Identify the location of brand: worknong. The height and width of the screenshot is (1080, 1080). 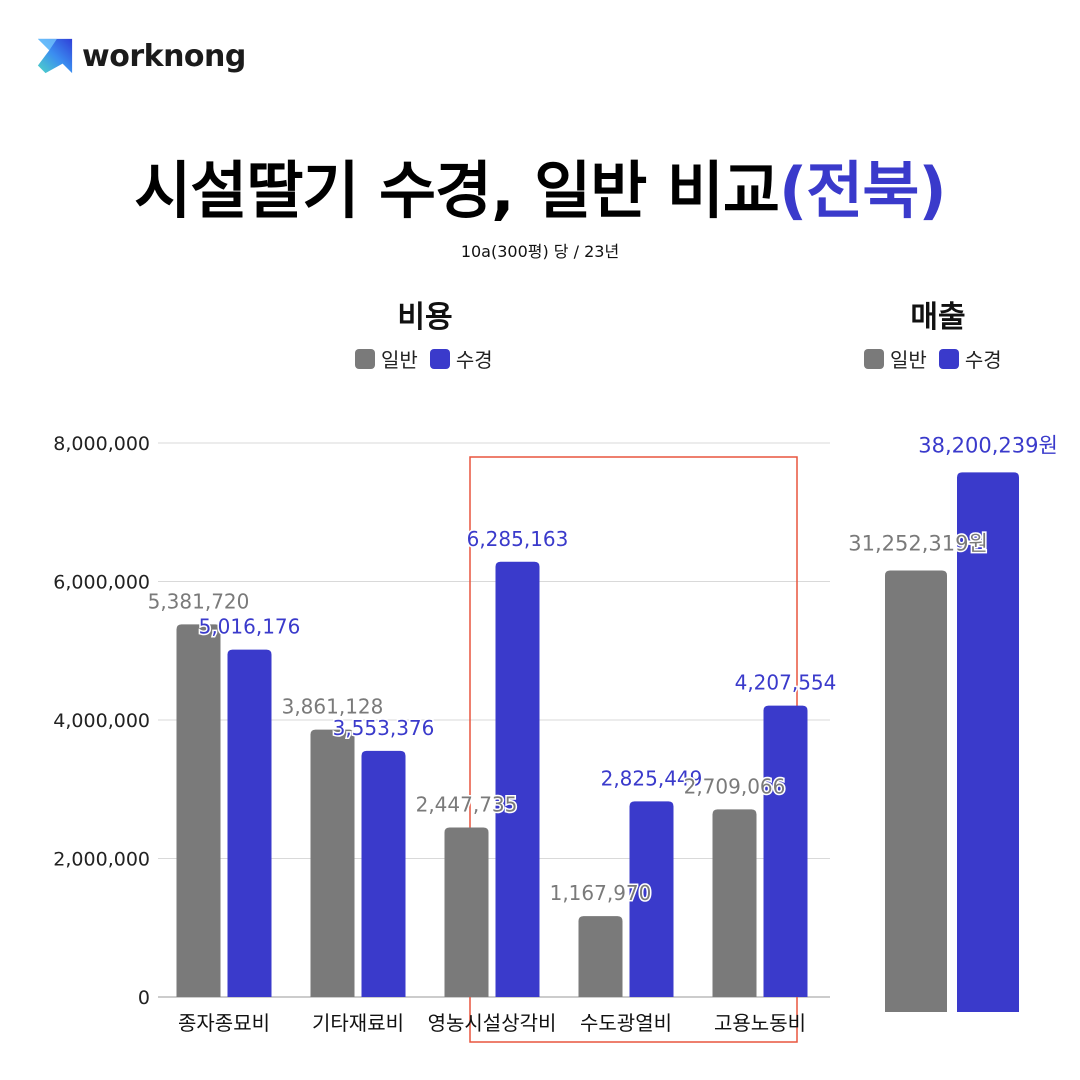
(141, 56).